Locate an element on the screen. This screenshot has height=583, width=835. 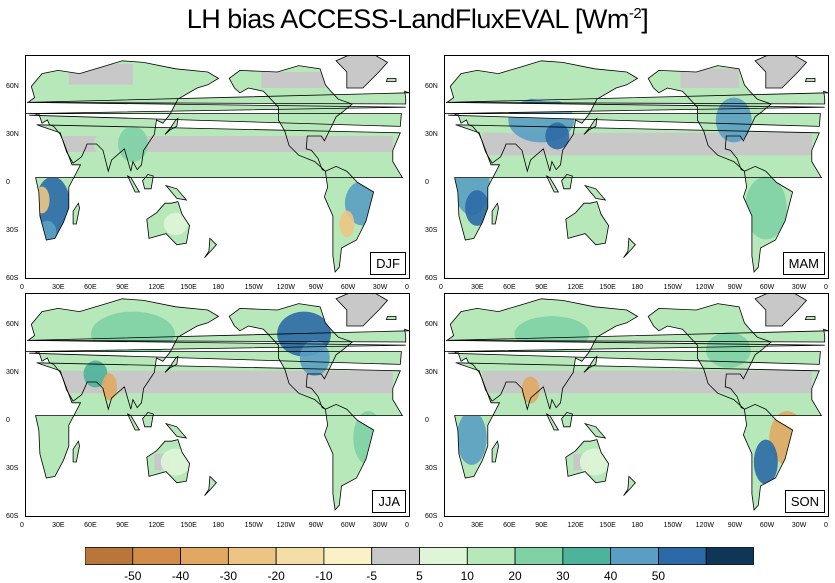
lon-tick-label: 30W is located at coordinates (380, 287).